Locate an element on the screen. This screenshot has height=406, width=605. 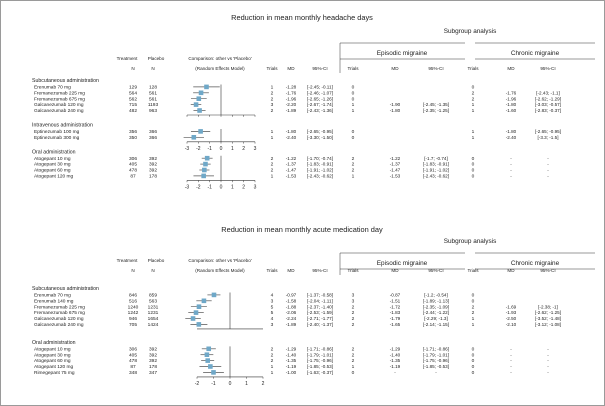
panel2-g1-r1-point-estimate is located at coordinates (214, 295).